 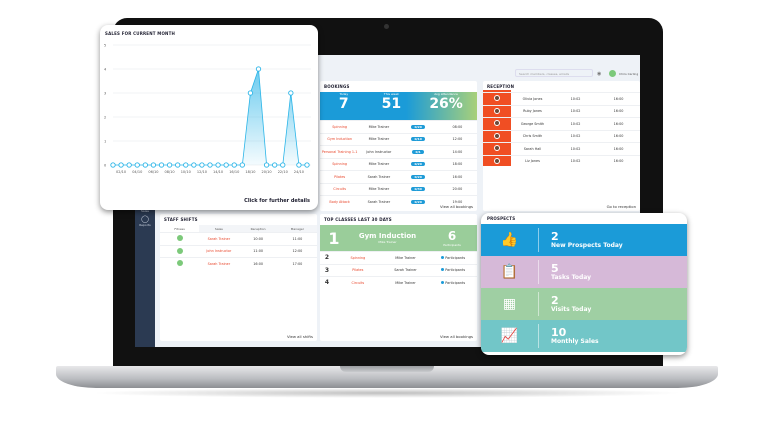 What do you see at coordinates (559, 332) in the screenshot?
I see `prospect-value: 10` at bounding box center [559, 332].